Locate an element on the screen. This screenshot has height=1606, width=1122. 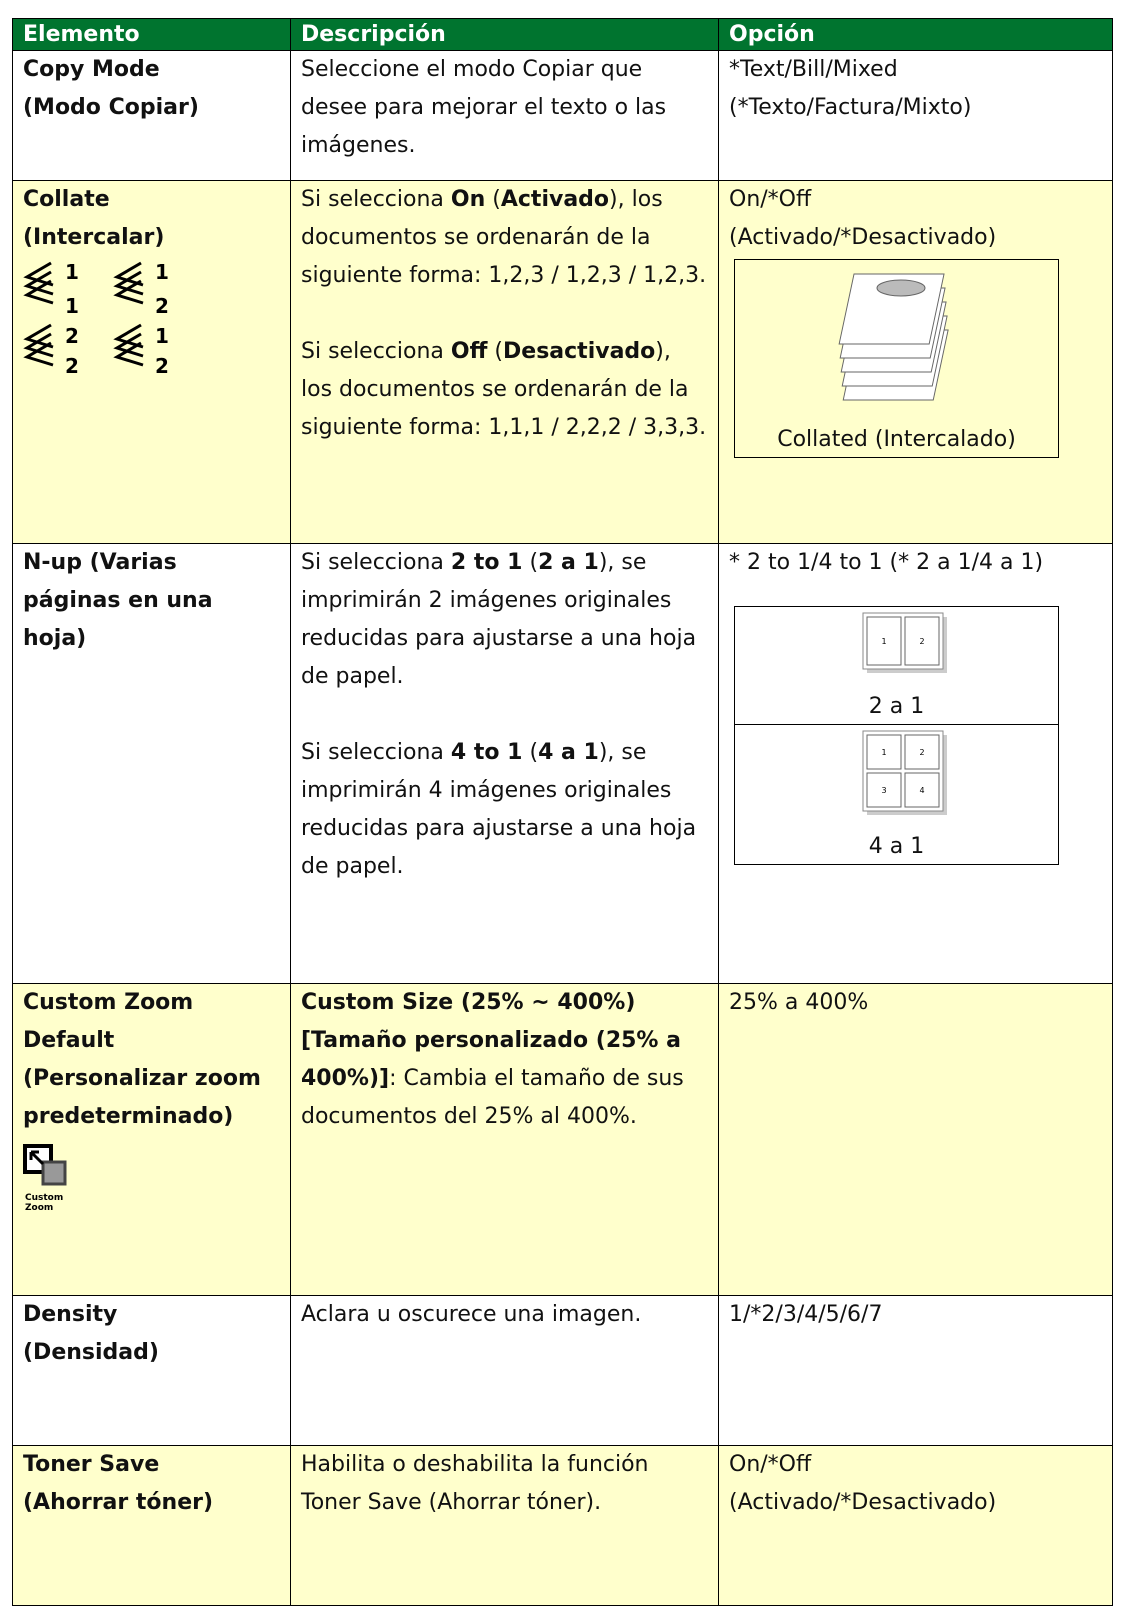
description-text: 4 a 1 is located at coordinates (568, 752).